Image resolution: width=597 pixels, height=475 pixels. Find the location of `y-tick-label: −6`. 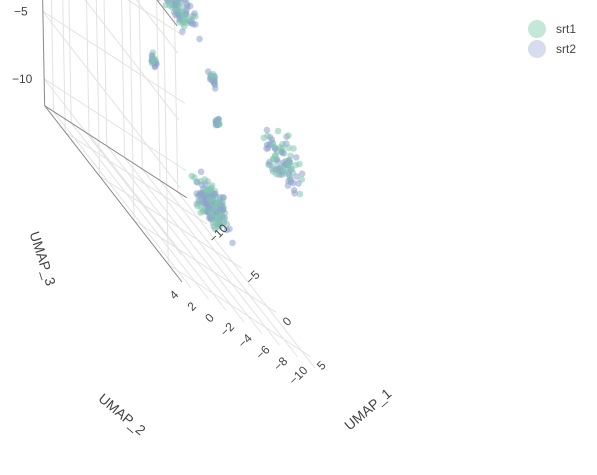

y-tick-label: −6 is located at coordinates (263, 352).